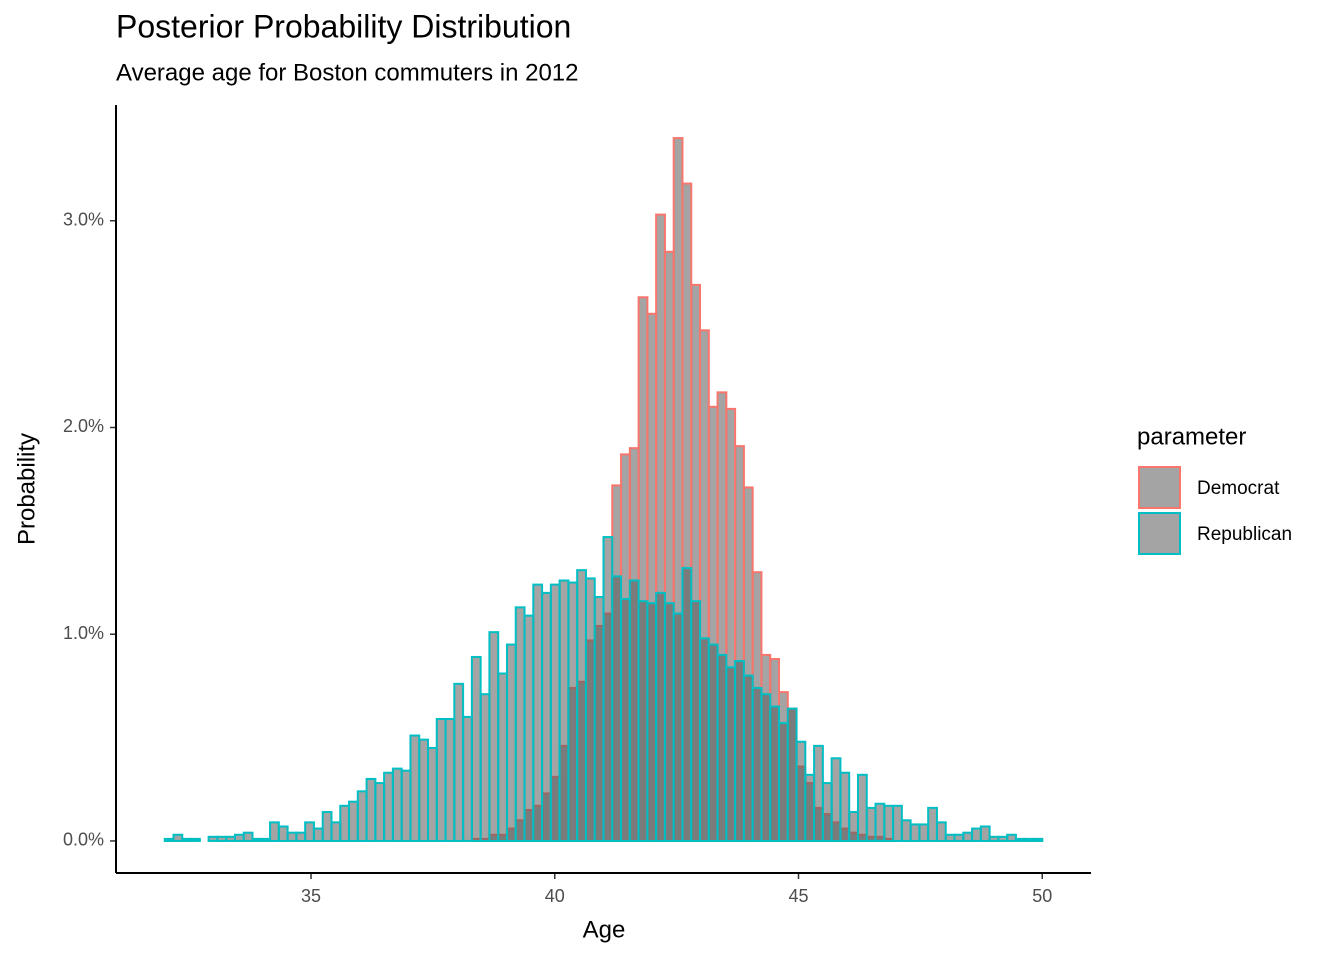  I want to click on x-tick-label: 35, so click(311, 896).